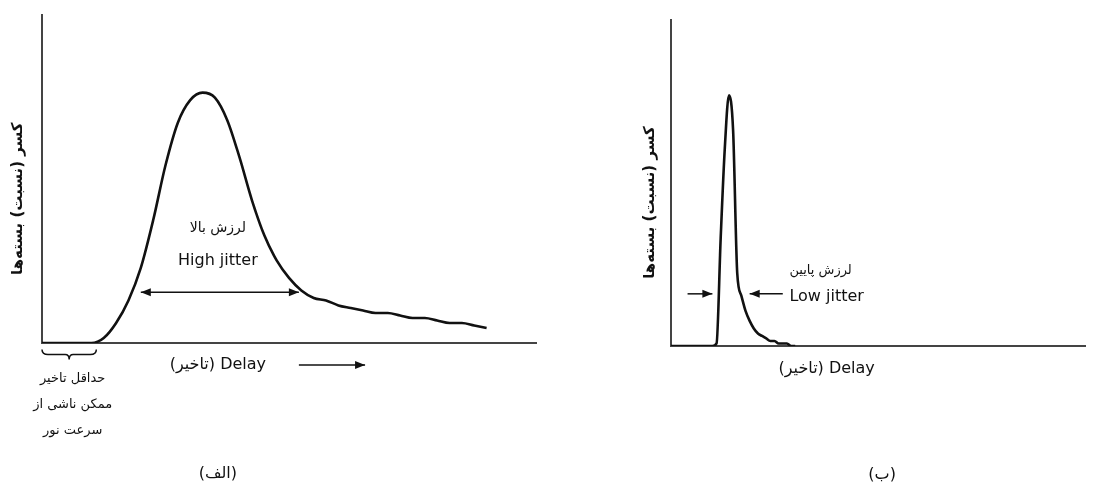 The image size is (1097, 500). I want to click on annotation: Low jitter, so click(827, 296).